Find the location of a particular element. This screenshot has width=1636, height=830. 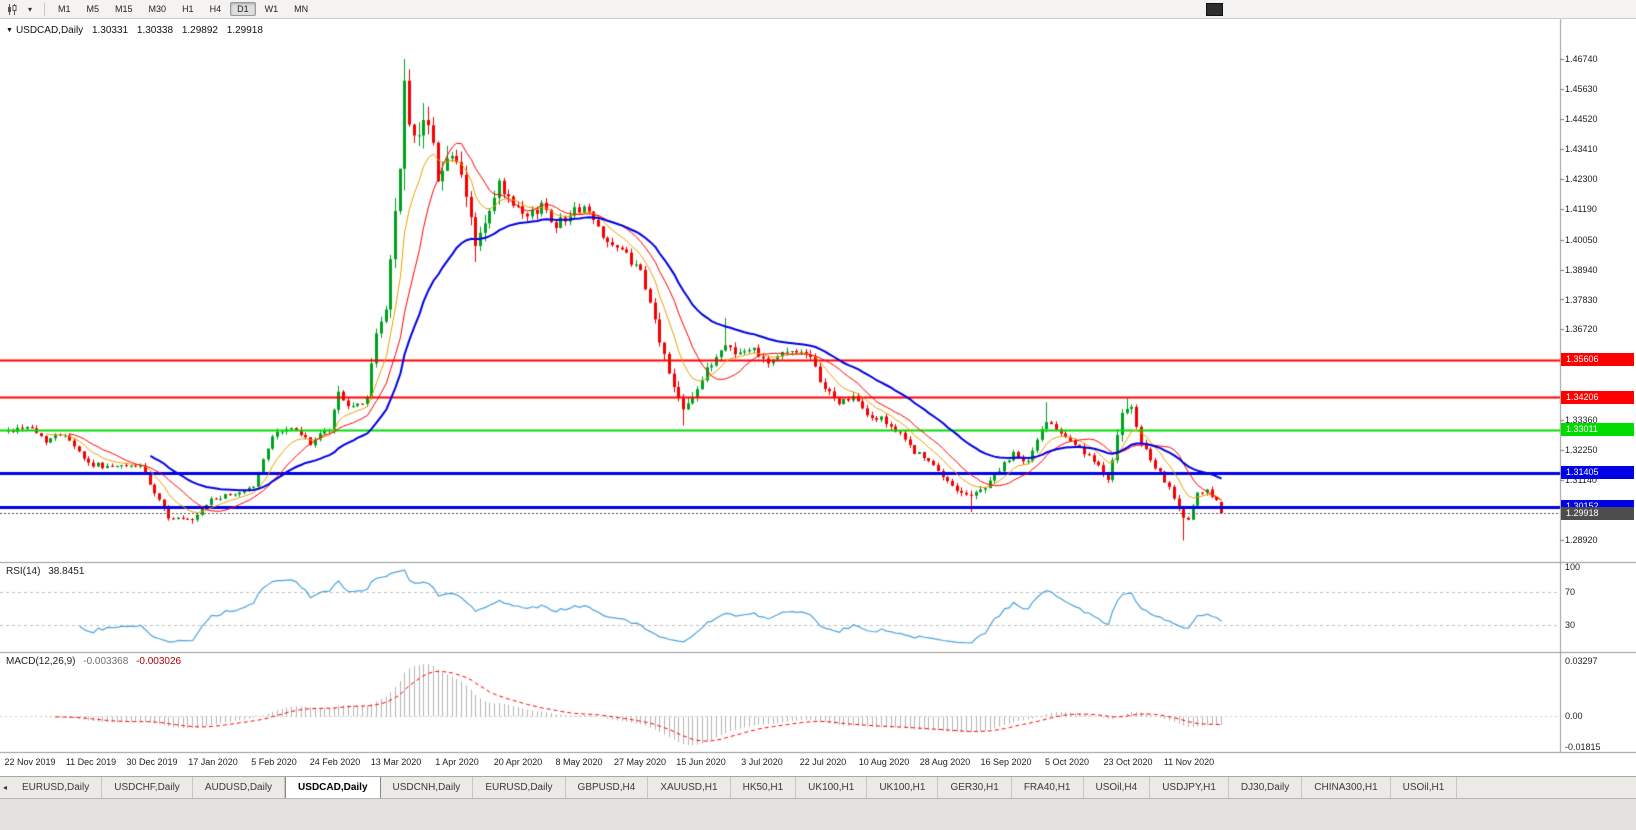

timeframe-button-mn: MN is located at coordinates (301, 9).